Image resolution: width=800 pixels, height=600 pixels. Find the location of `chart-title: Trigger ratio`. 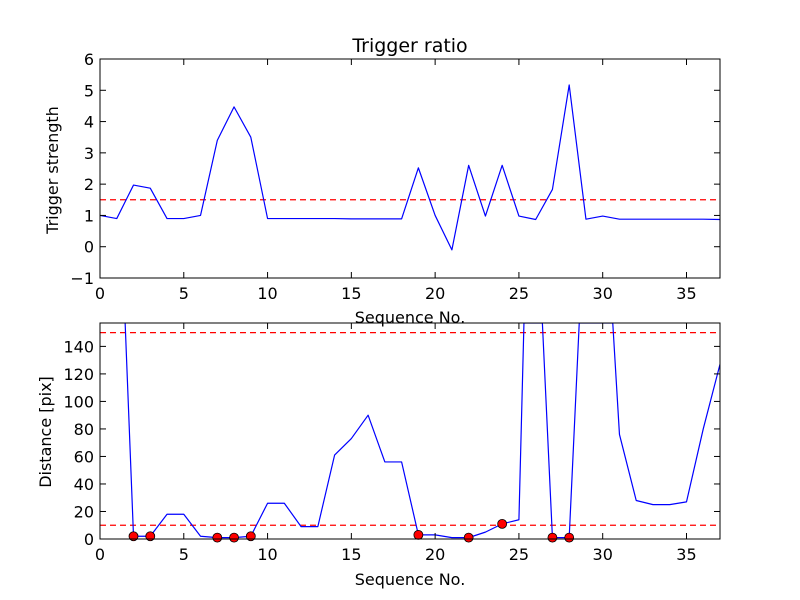

chart-title: Trigger ratio is located at coordinates (409, 46).